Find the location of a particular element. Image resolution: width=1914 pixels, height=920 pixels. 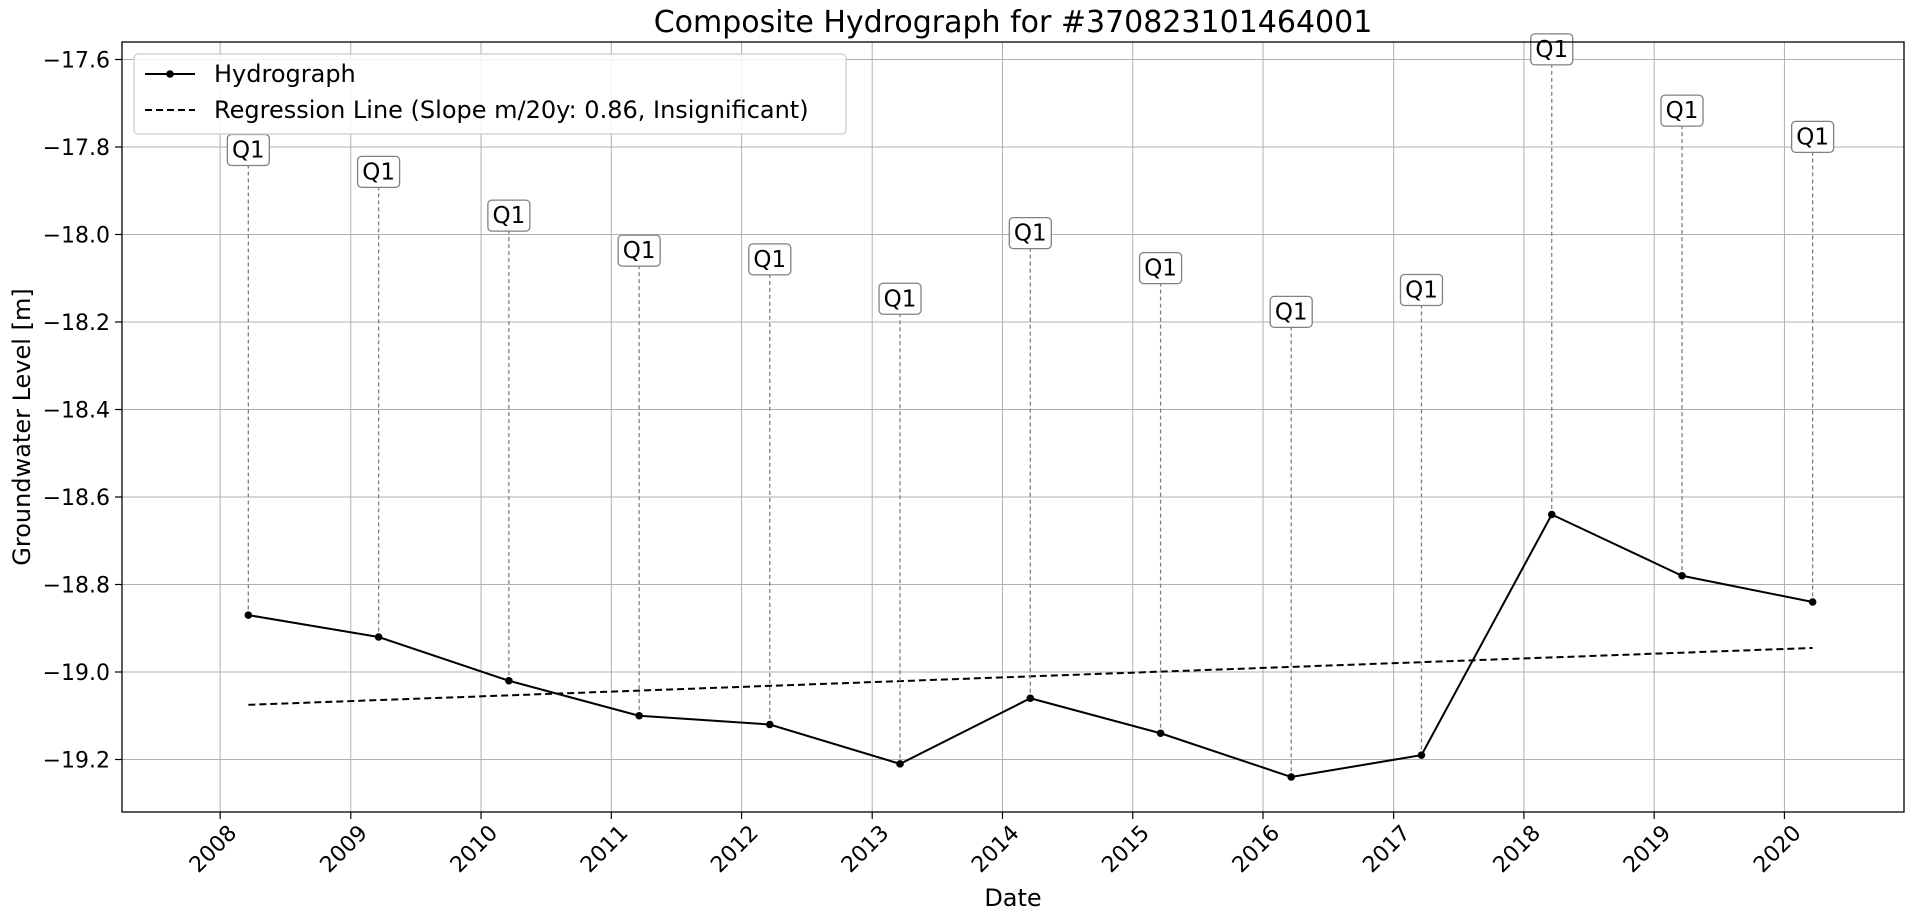

y-tick-label: −18.4 is located at coordinates (76, 411).